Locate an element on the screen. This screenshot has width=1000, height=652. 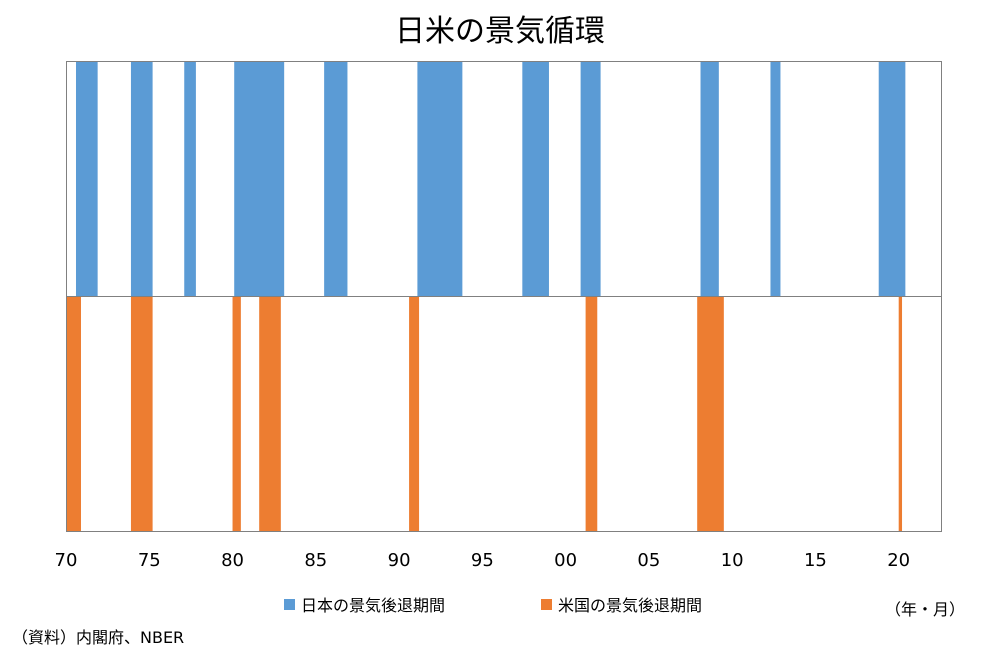
unit-note: （年・月） is located at coordinates (925, 609).